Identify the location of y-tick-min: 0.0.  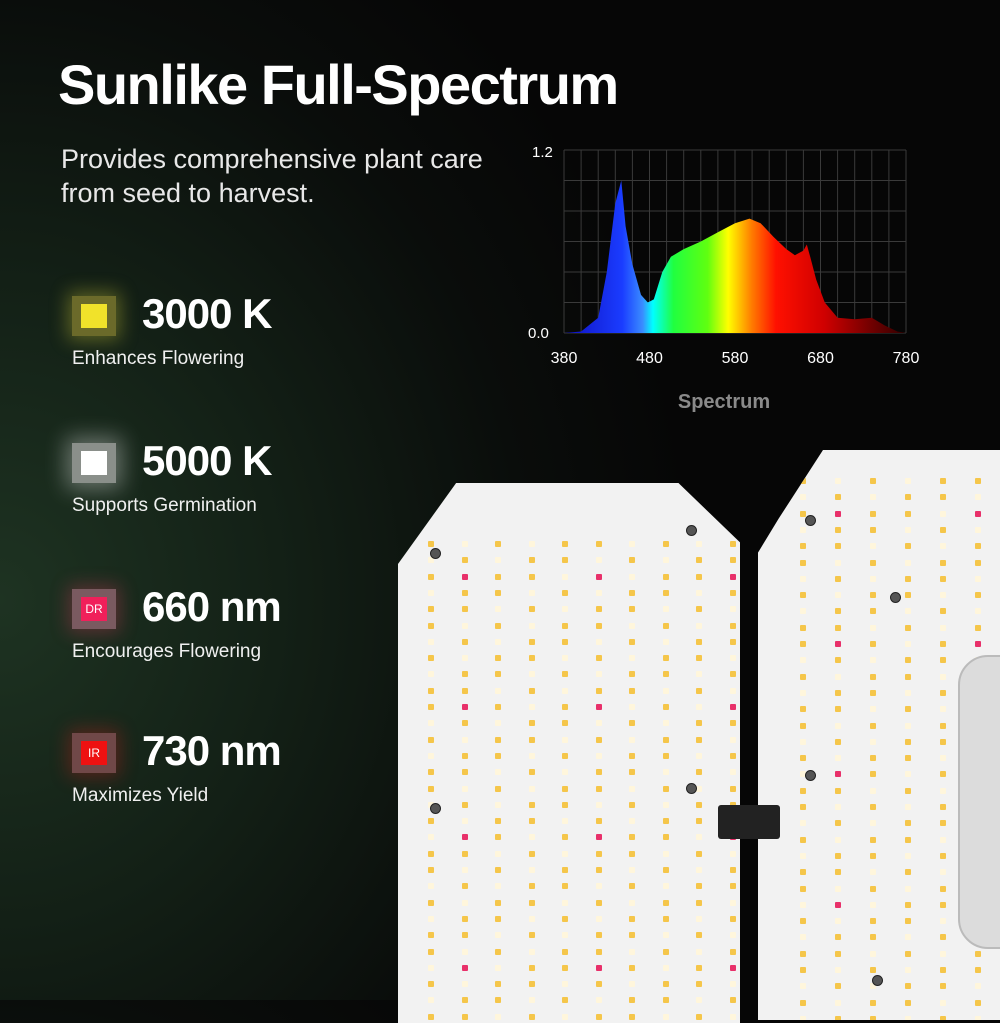
(538, 333).